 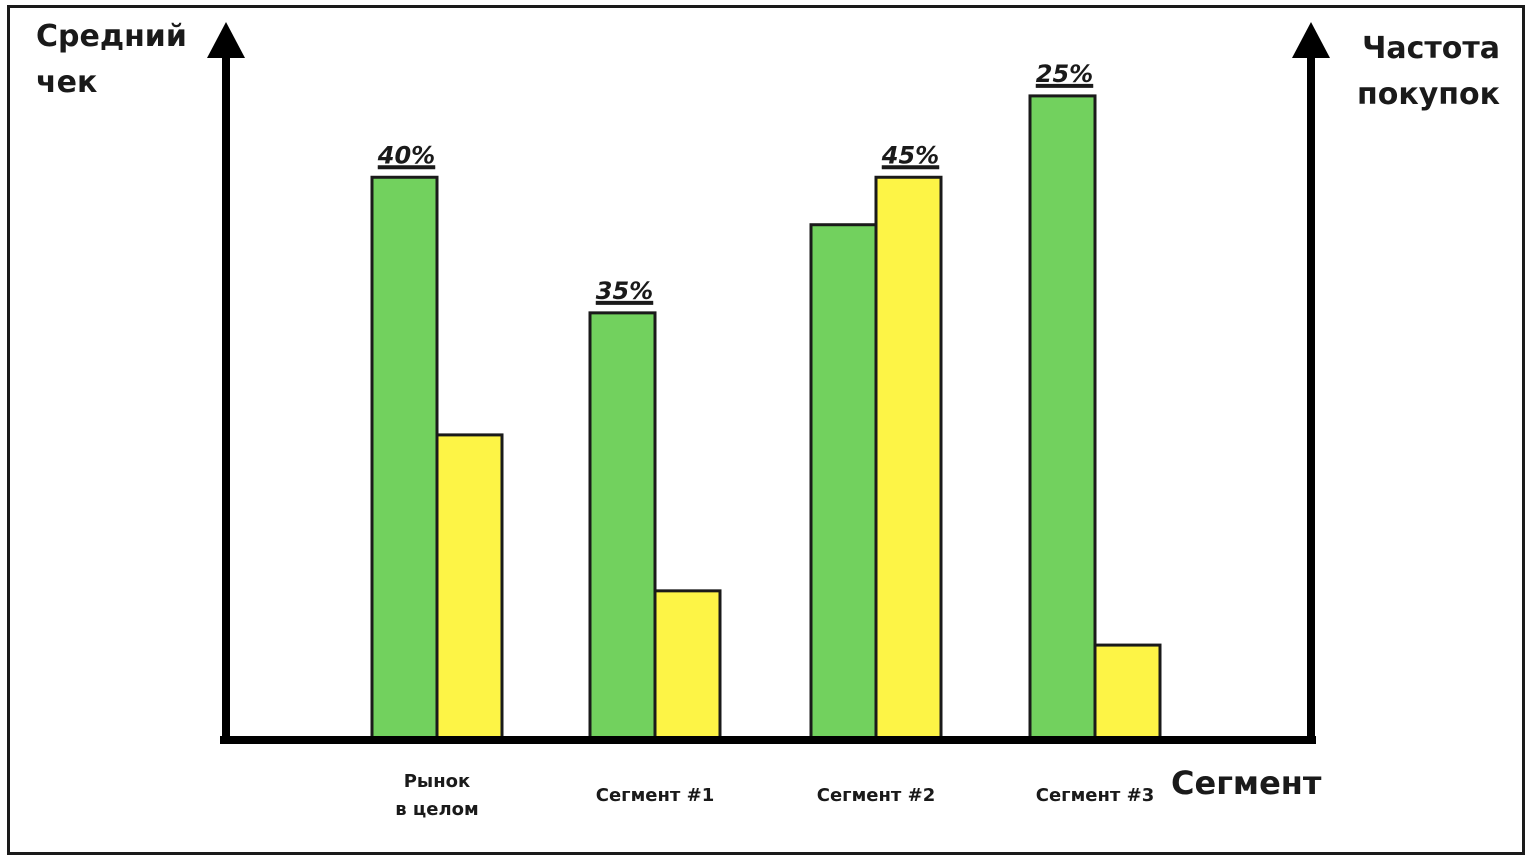 I want to click on category-label-1: Рынок в целом, so click(x=436, y=796).